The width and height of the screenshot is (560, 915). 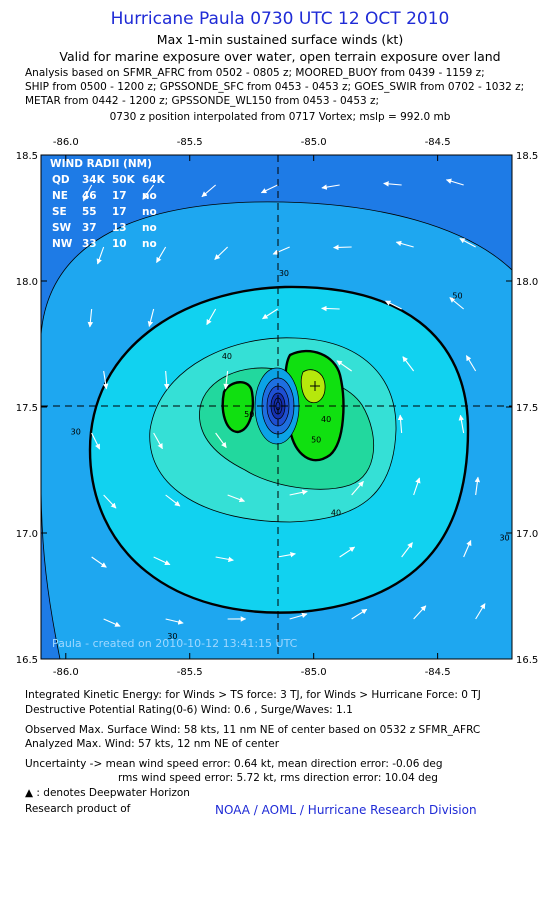 What do you see at coordinates (66, 672) in the screenshot?
I see `x-tick-label-bottom: -86.0` at bounding box center [66, 672].